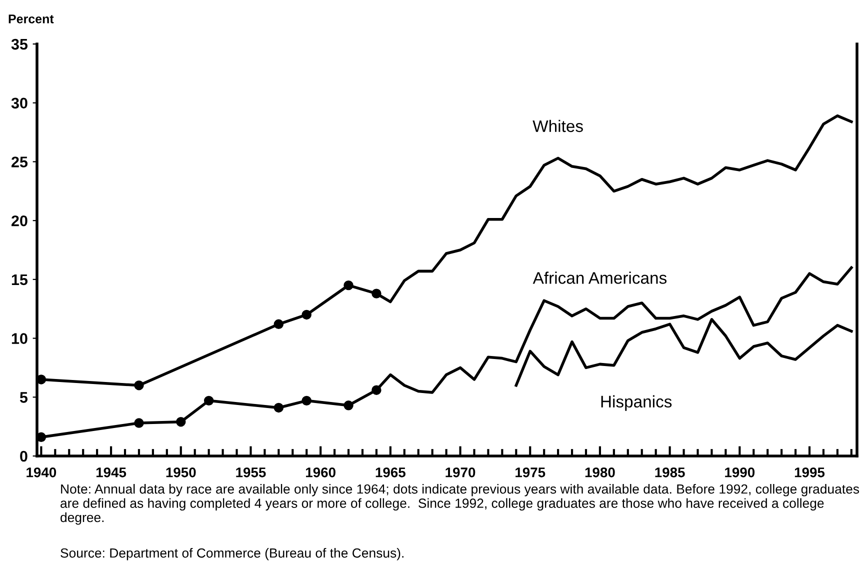 This screenshot has height=577, width=861. I want to click on x-tick-label: 1995, so click(809, 472).